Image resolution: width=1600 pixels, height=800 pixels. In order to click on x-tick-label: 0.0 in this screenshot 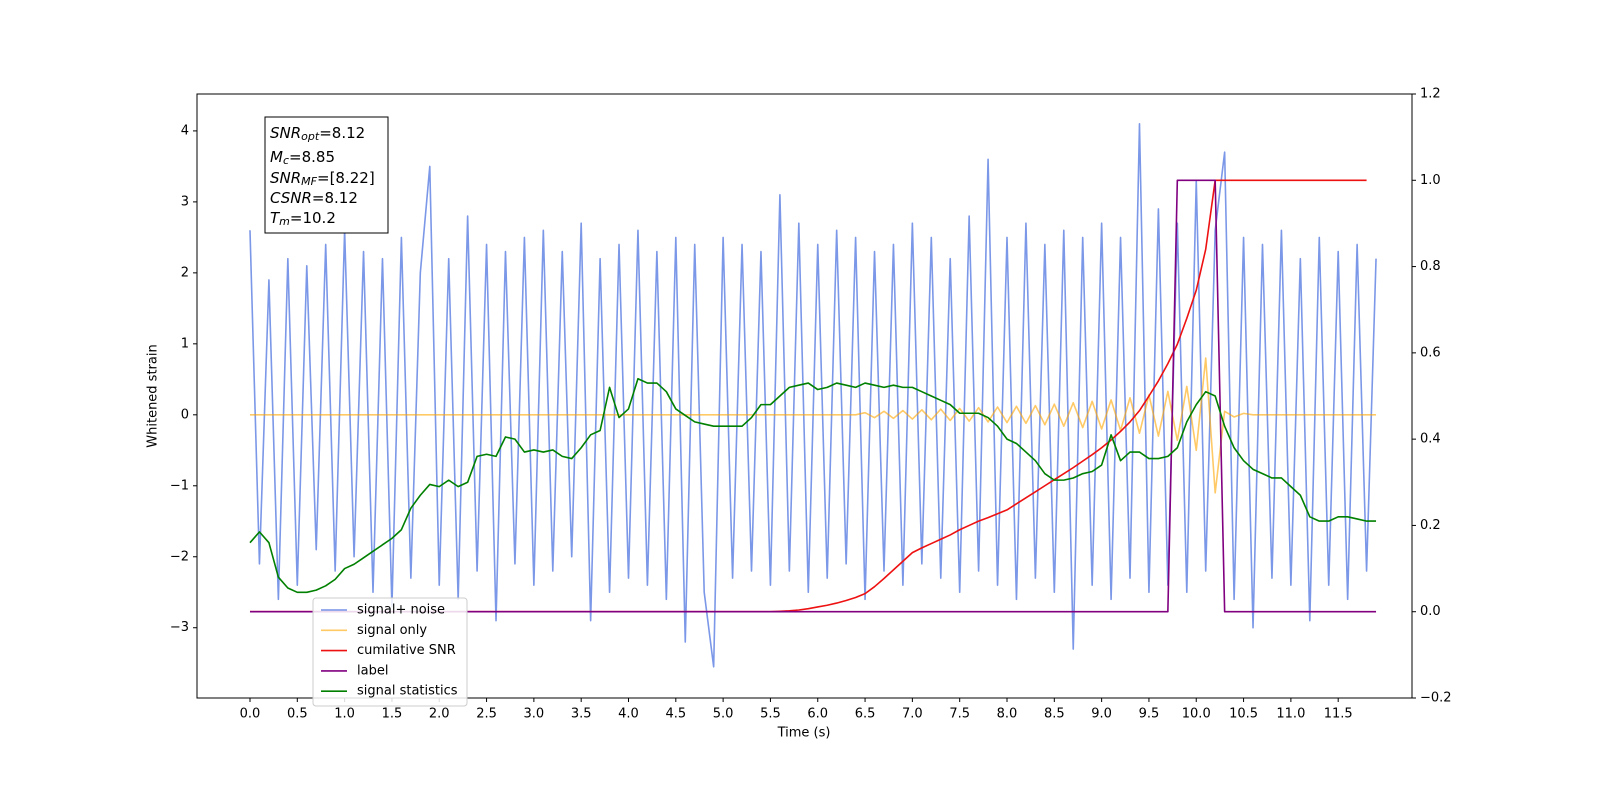, I will do `click(250, 714)`.